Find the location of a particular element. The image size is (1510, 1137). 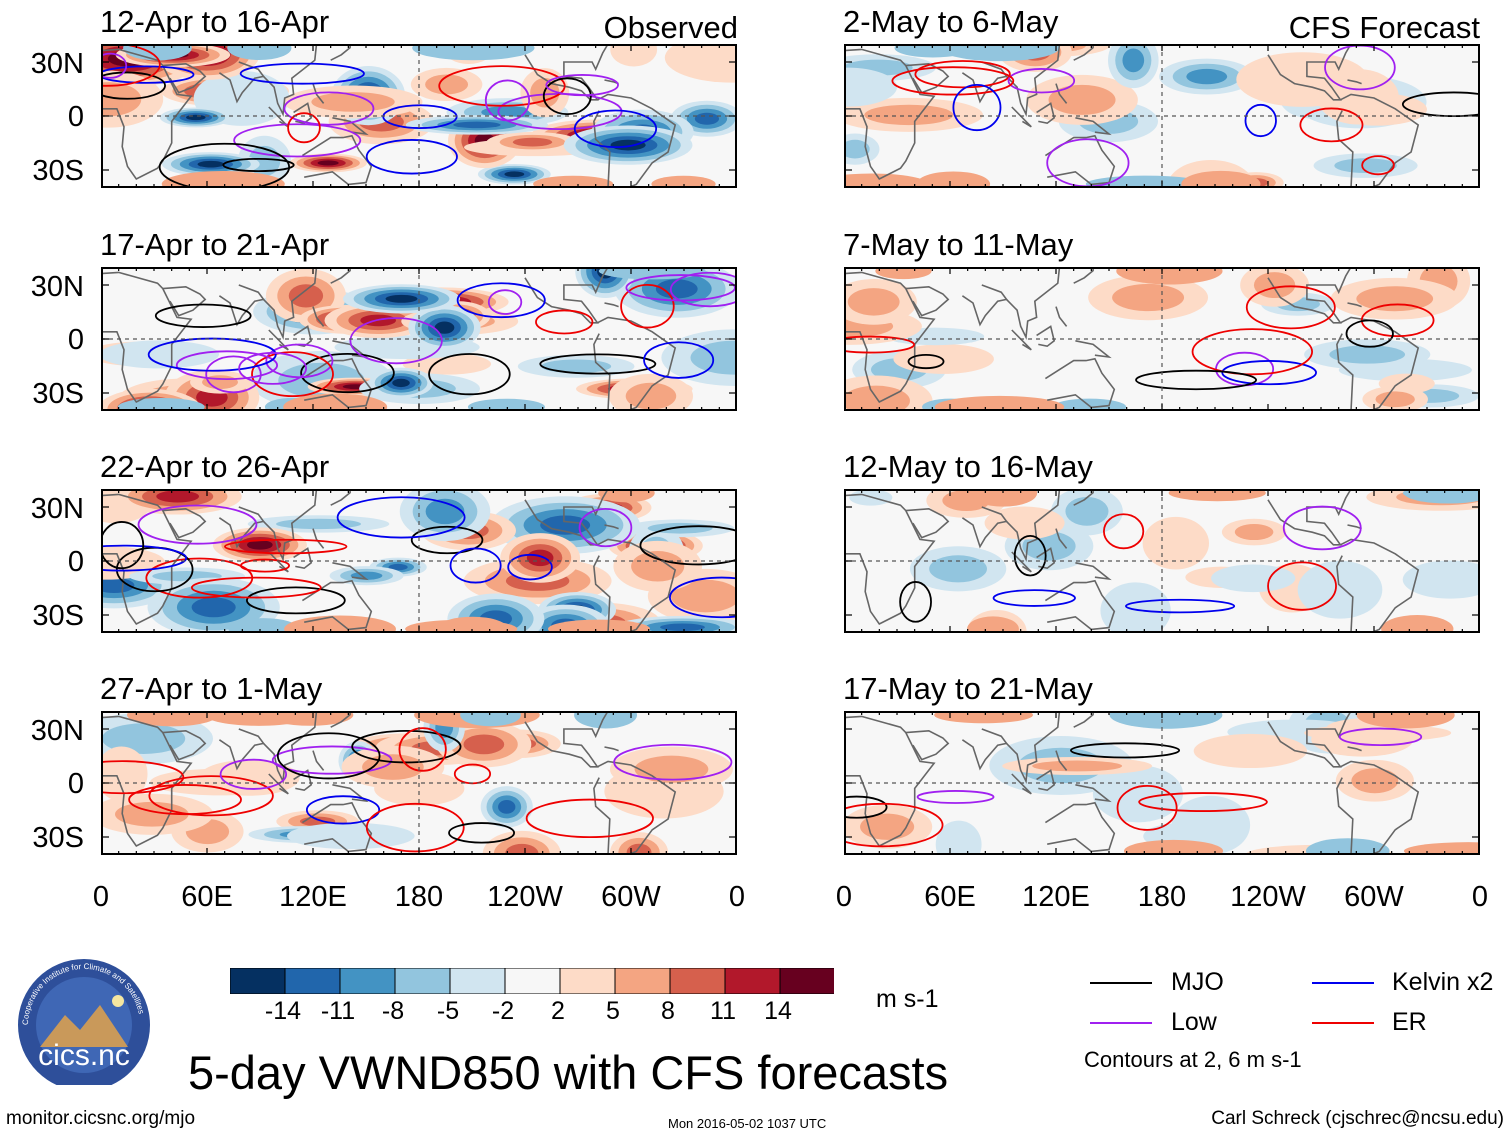

footer-timestamp: Mon 2016-05-02 1037 UTC is located at coordinates (747, 1123).